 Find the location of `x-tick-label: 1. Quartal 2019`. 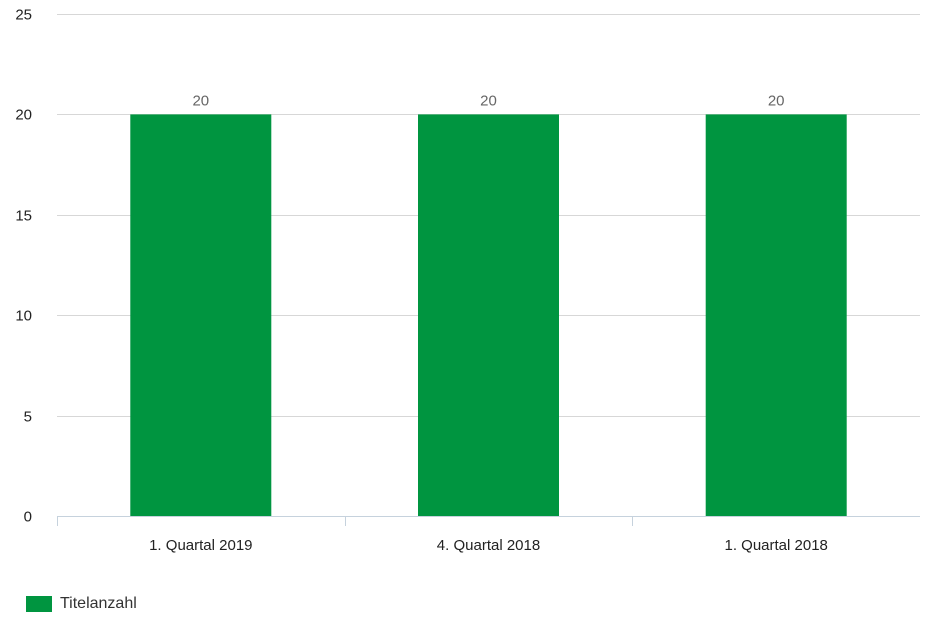

x-tick-label: 1. Quartal 2019 is located at coordinates (200, 545).